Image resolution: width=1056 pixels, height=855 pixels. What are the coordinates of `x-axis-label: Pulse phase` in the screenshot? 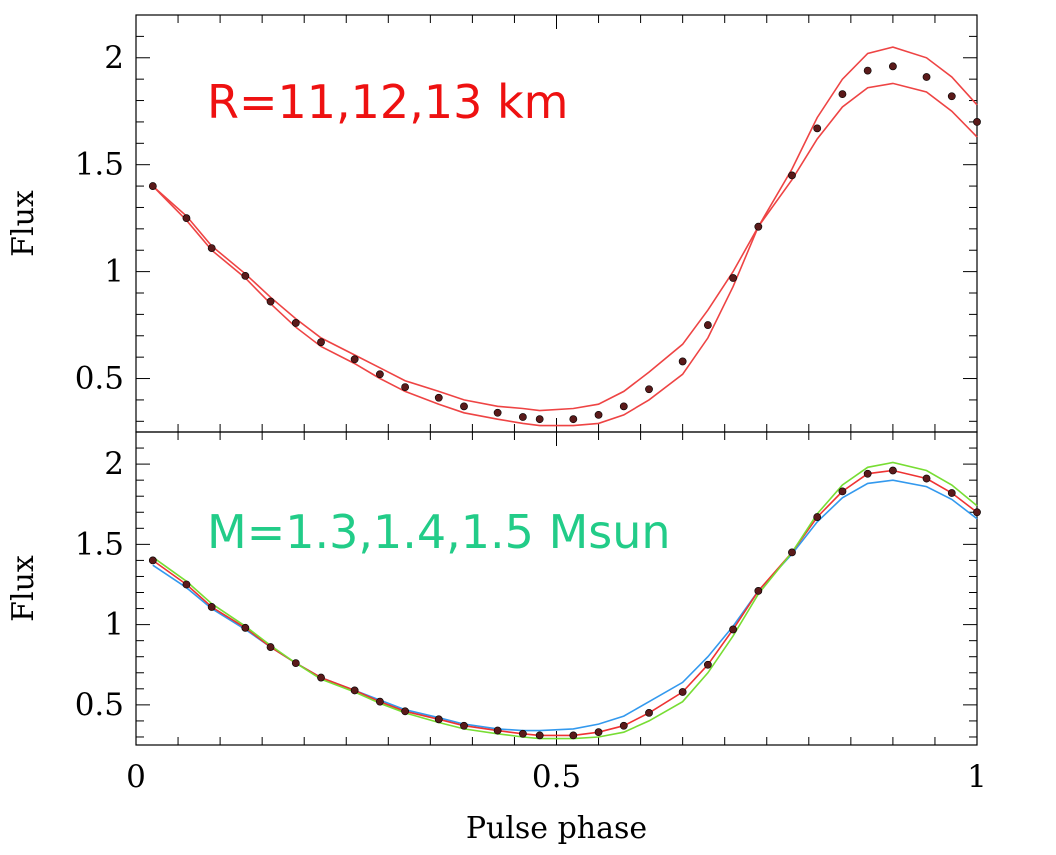 It's located at (556, 828).